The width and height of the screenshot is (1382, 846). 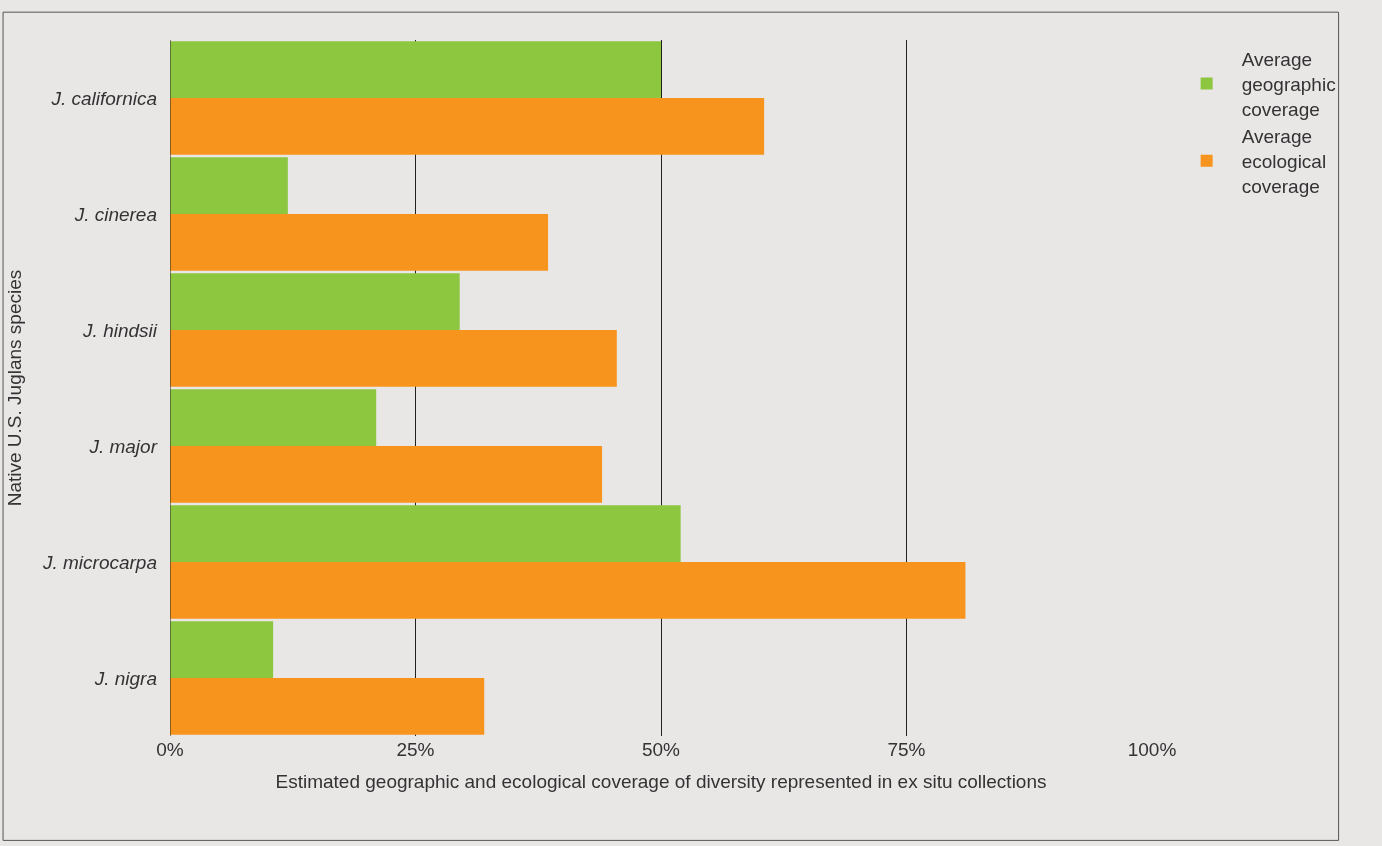 What do you see at coordinates (1288, 84) in the screenshot?
I see `legend-label: Average geographic coverage` at bounding box center [1288, 84].